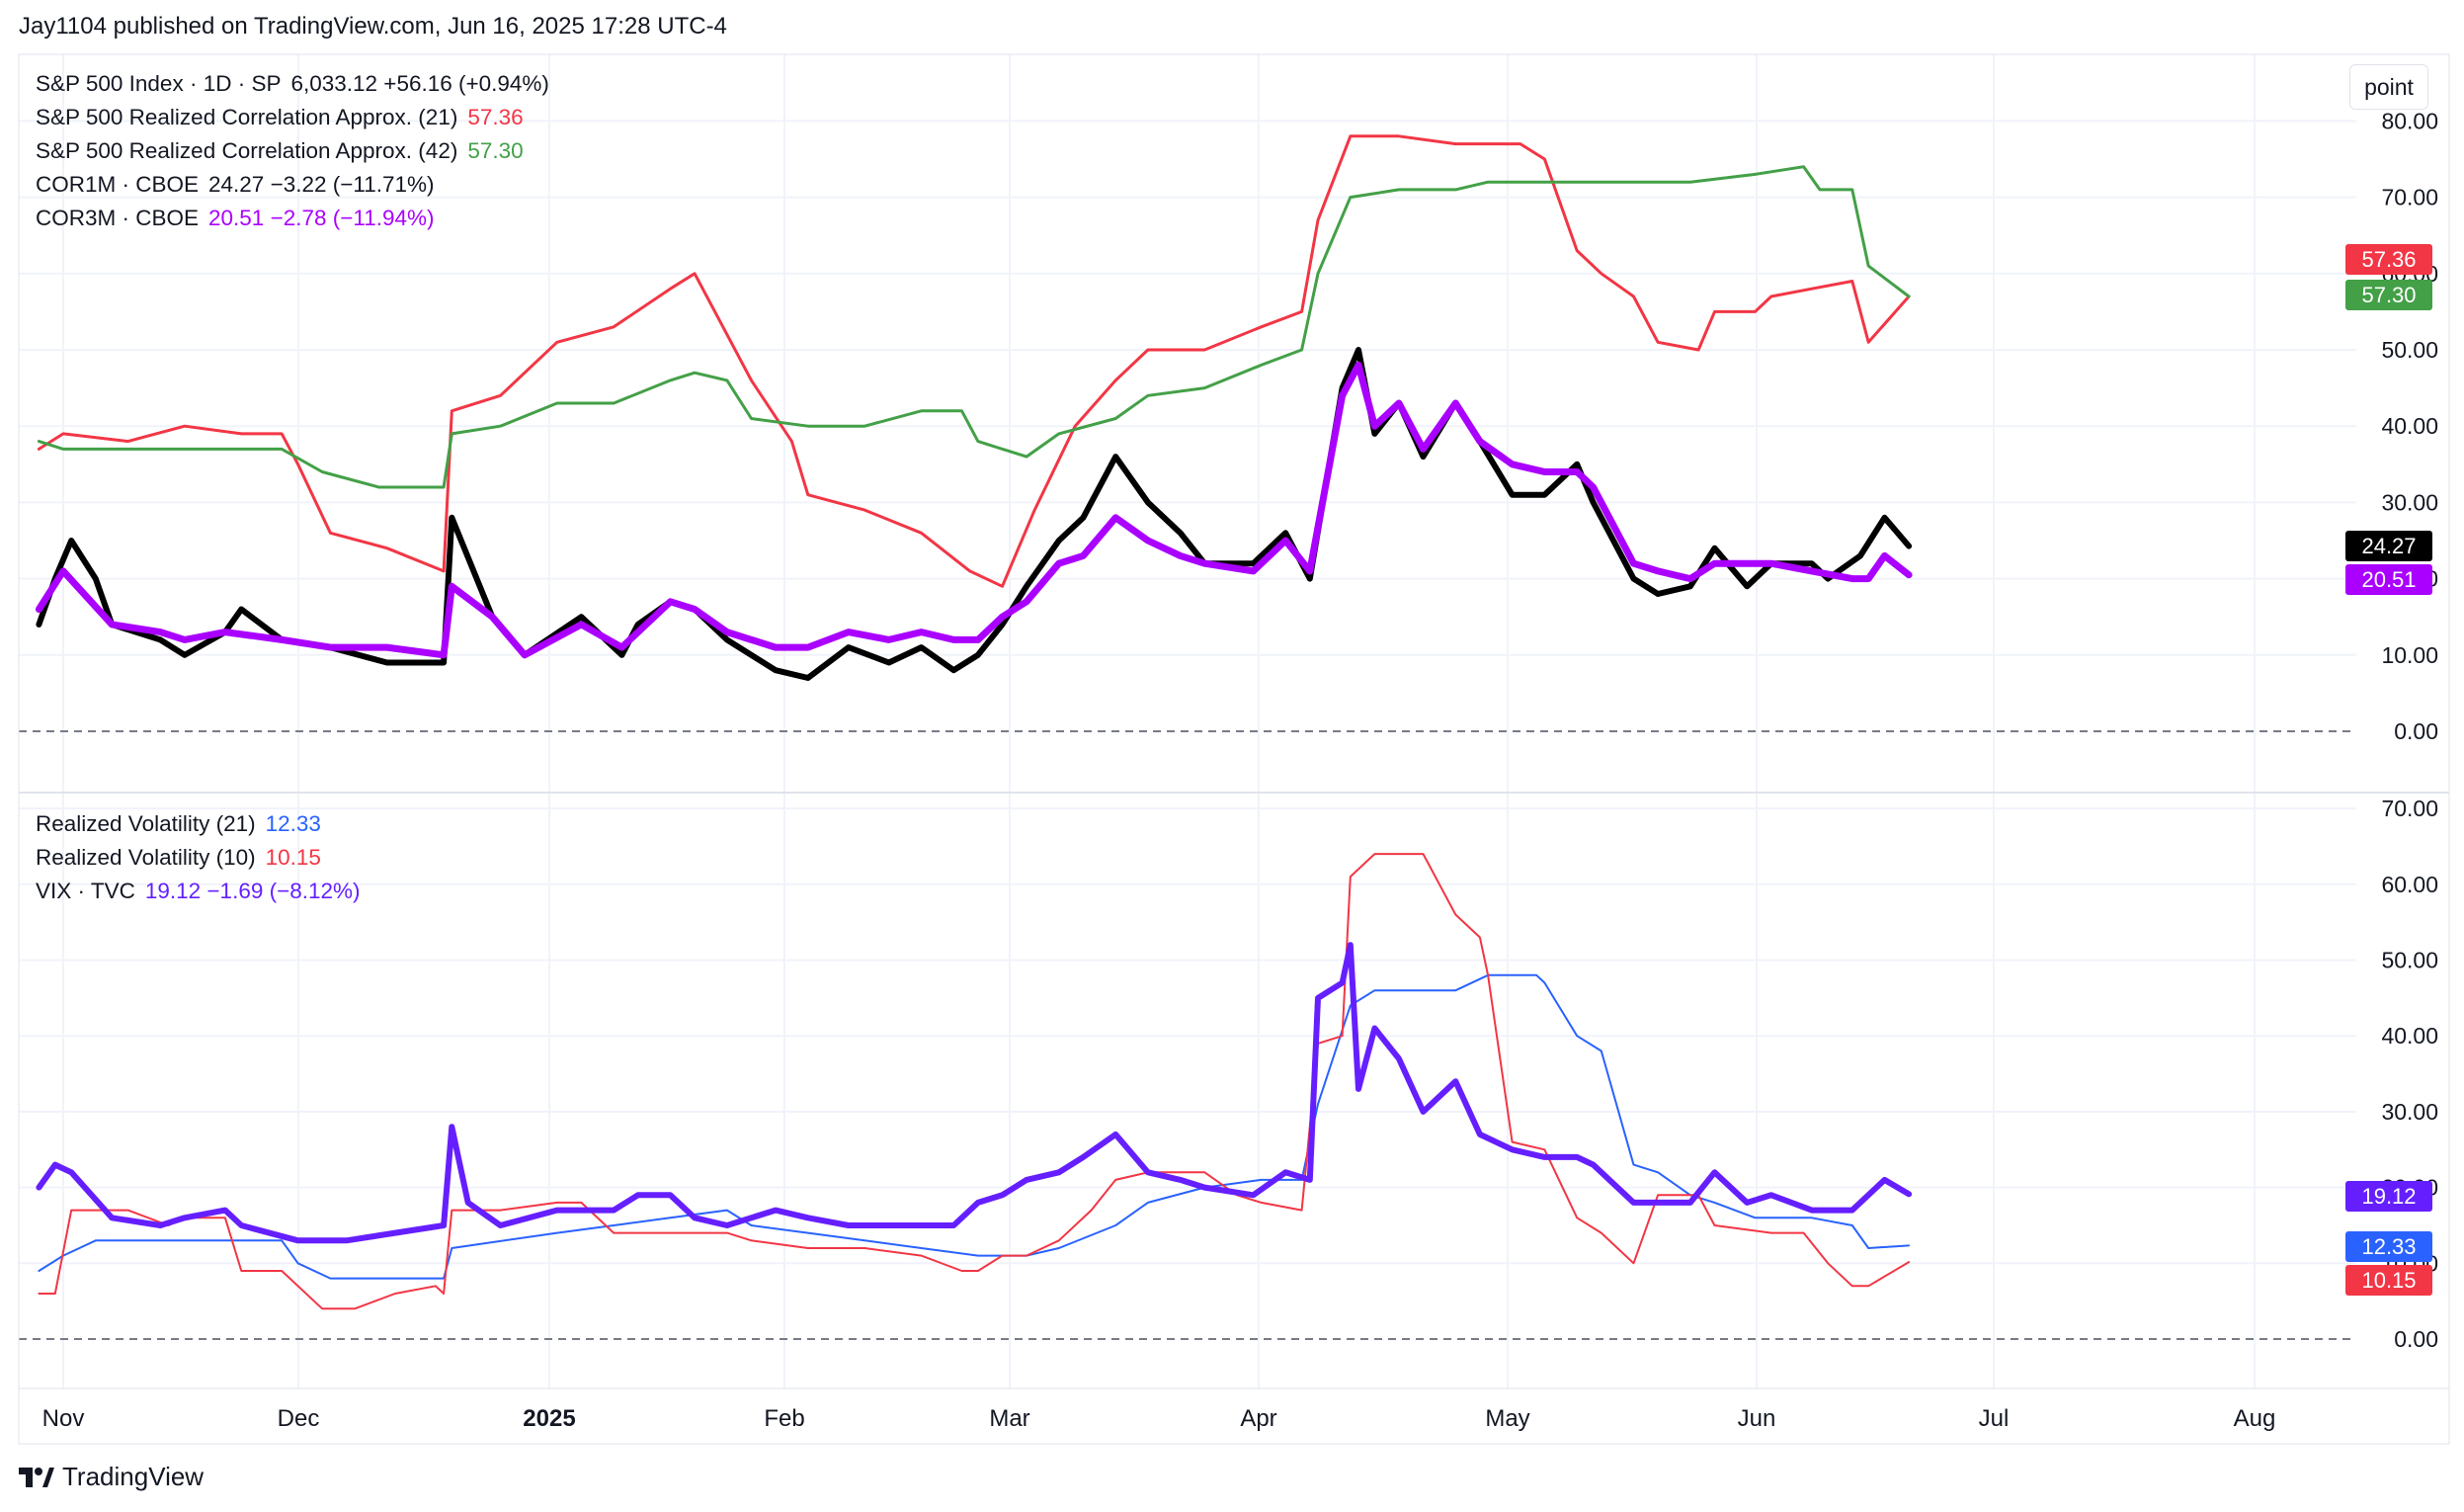  What do you see at coordinates (2388, 546) in the screenshot?
I see `last-value-badge: 24.27` at bounding box center [2388, 546].